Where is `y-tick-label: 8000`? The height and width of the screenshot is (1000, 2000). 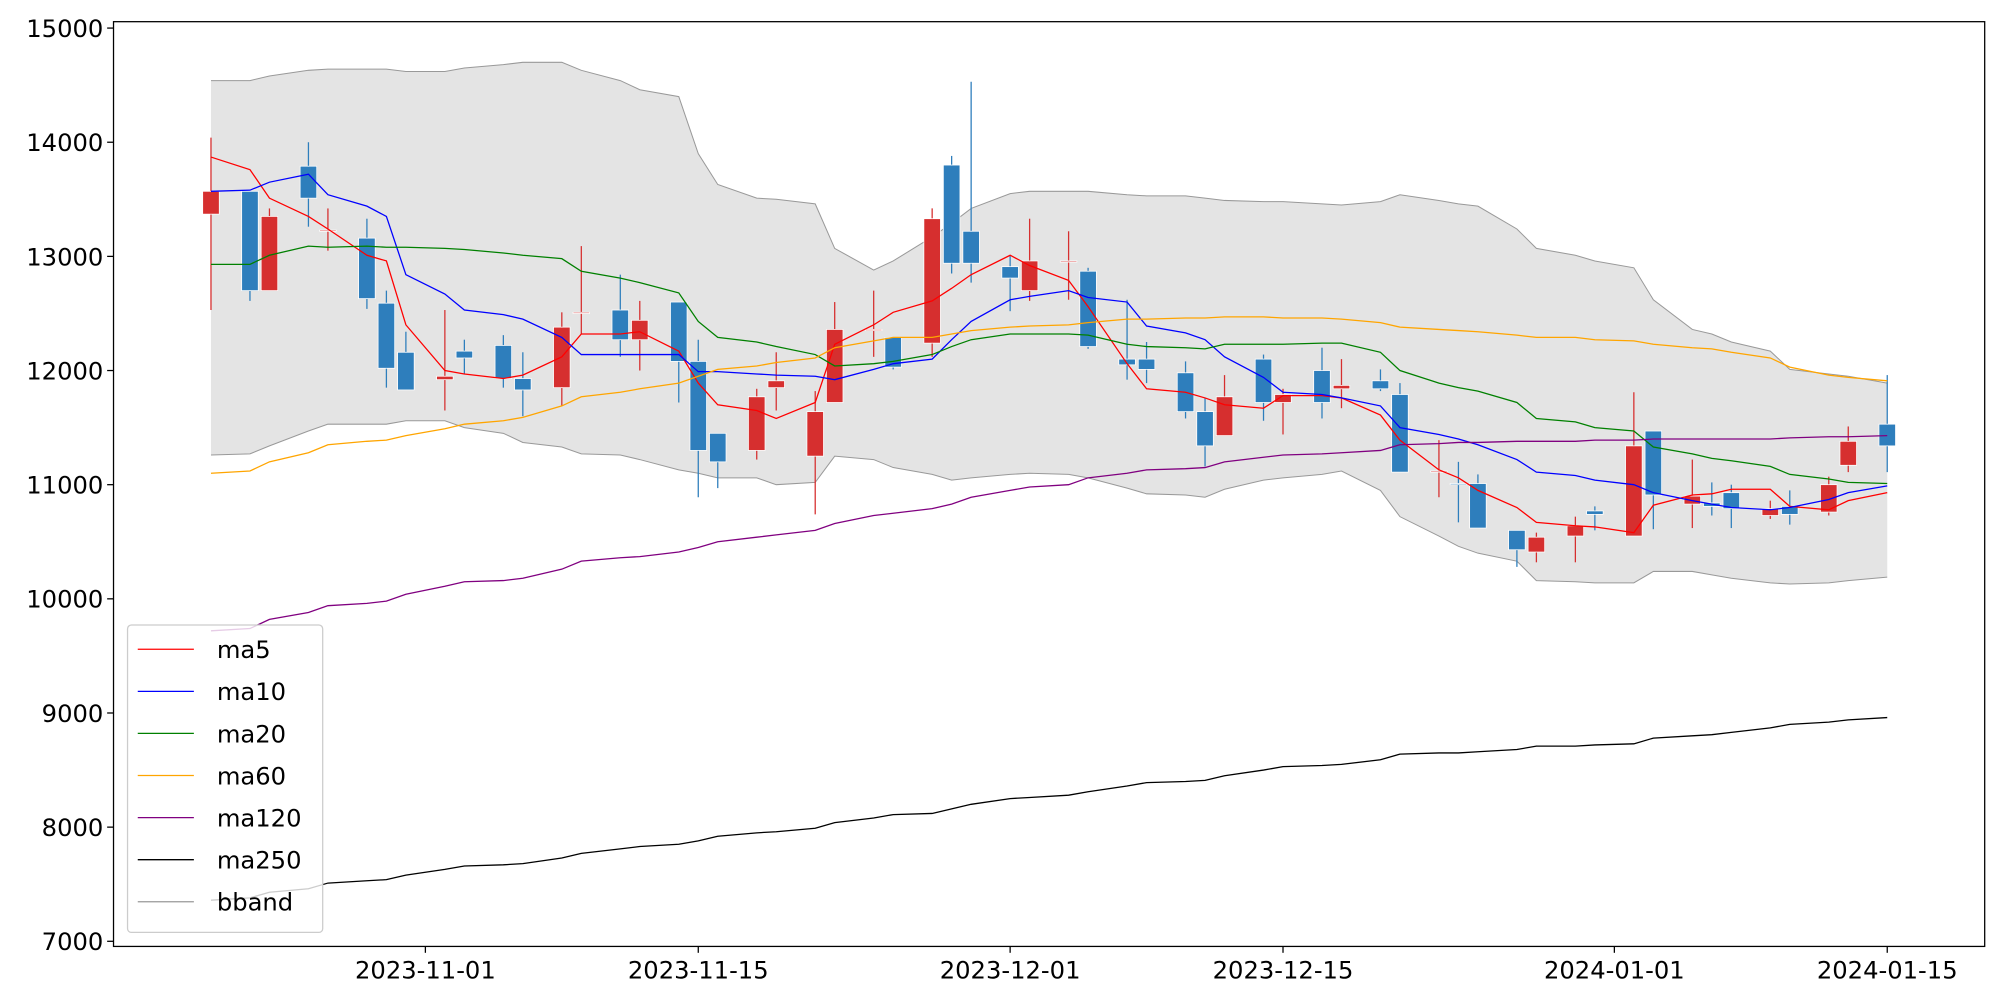 y-tick-label: 8000 is located at coordinates (73, 828).